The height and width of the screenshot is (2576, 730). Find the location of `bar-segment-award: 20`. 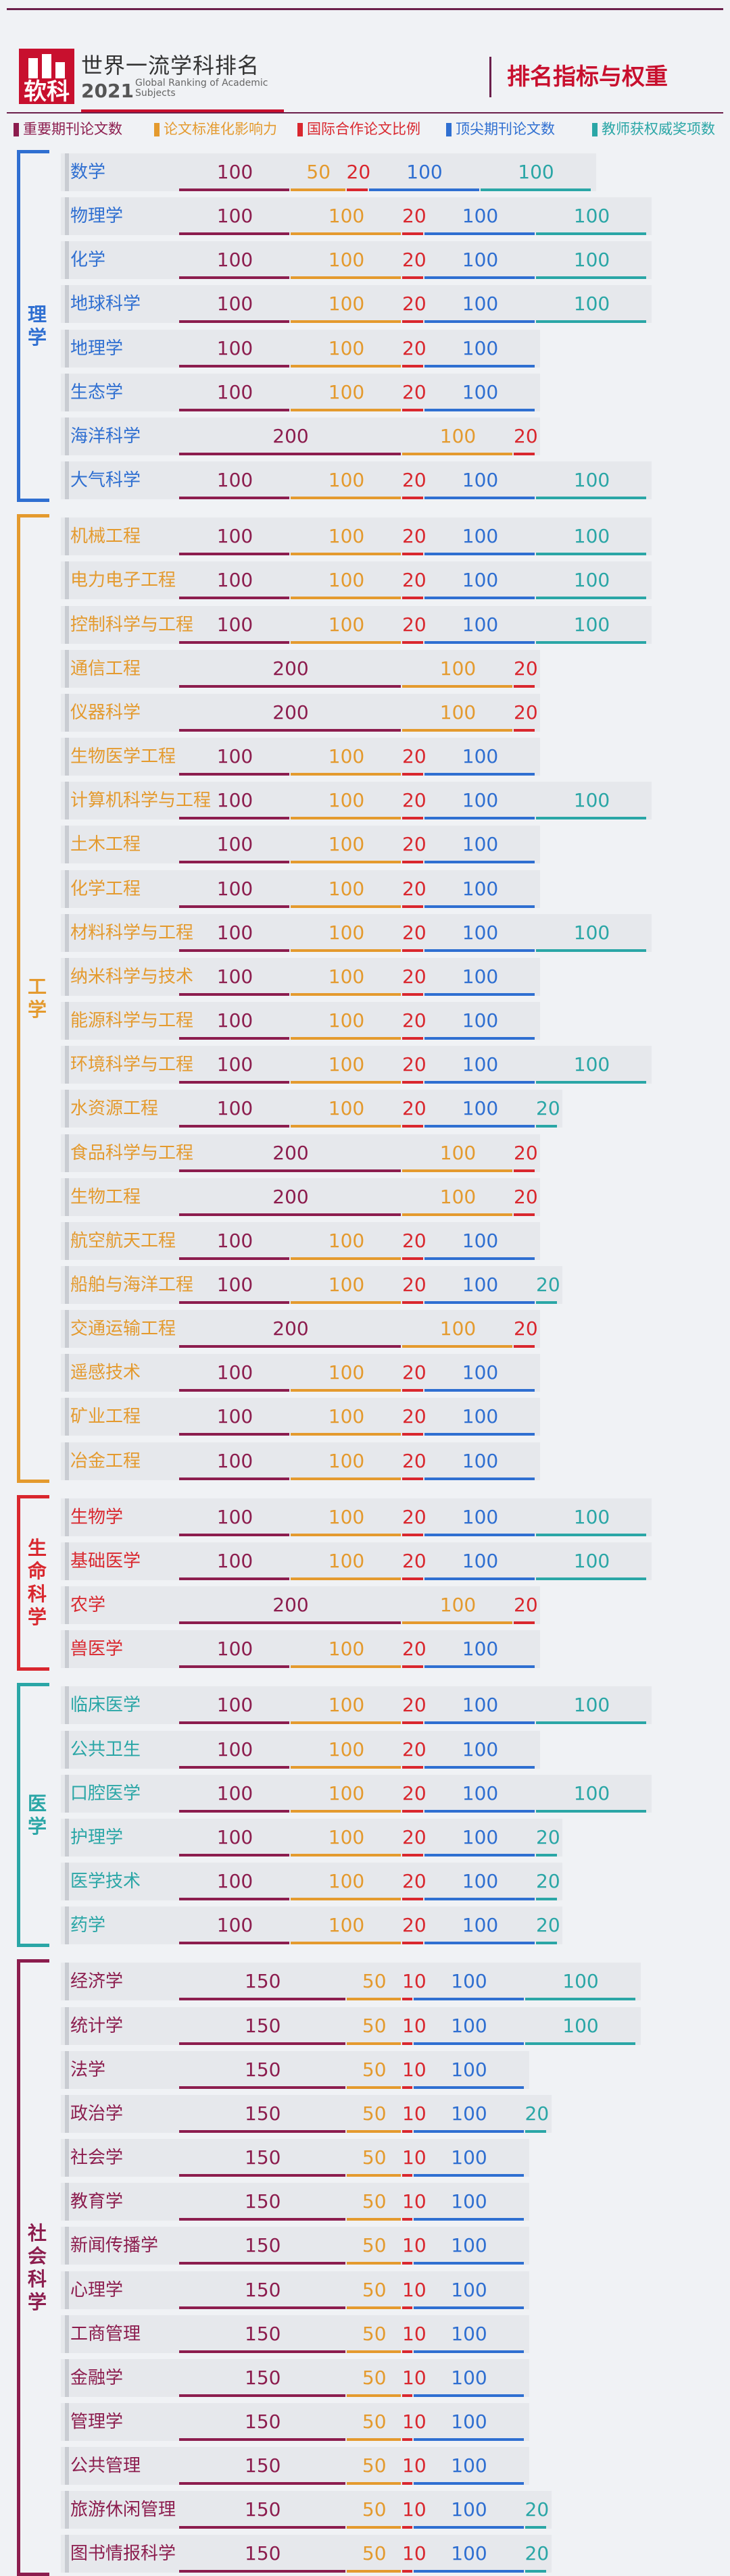

bar-segment-award: 20 is located at coordinates (548, 1109).